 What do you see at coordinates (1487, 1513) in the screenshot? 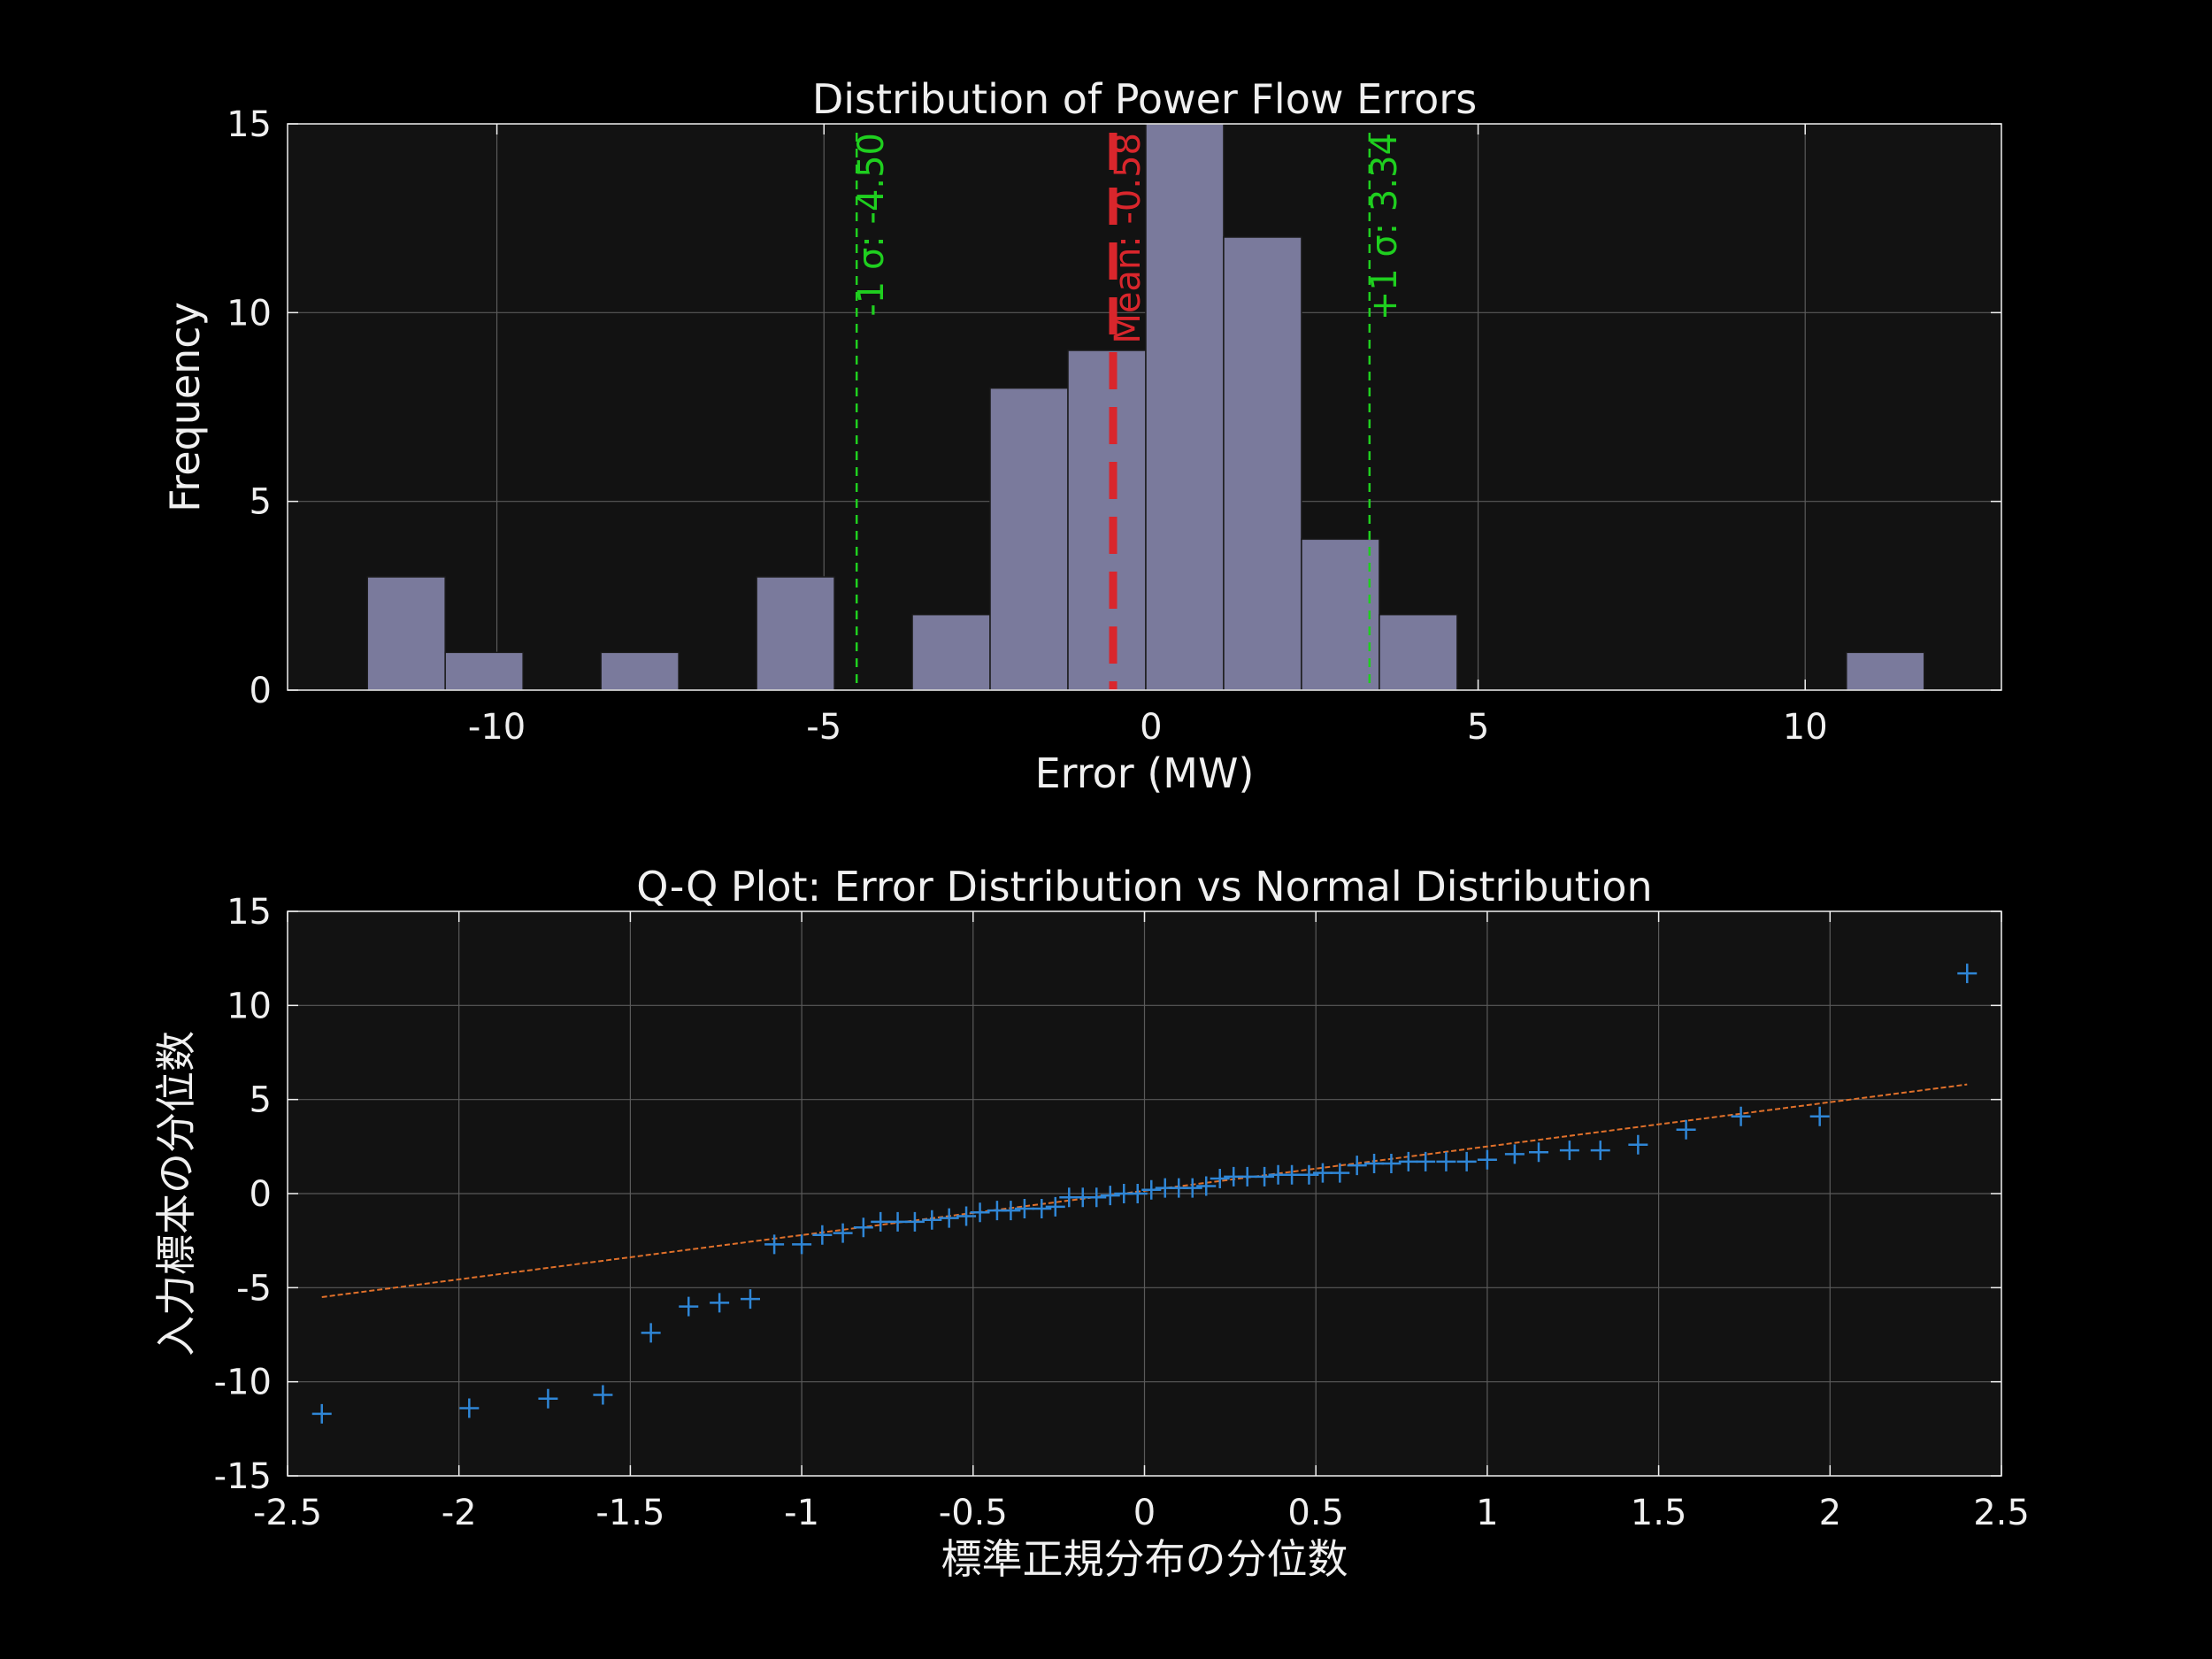
I see `qq-x-tick-label: 1` at bounding box center [1487, 1513].